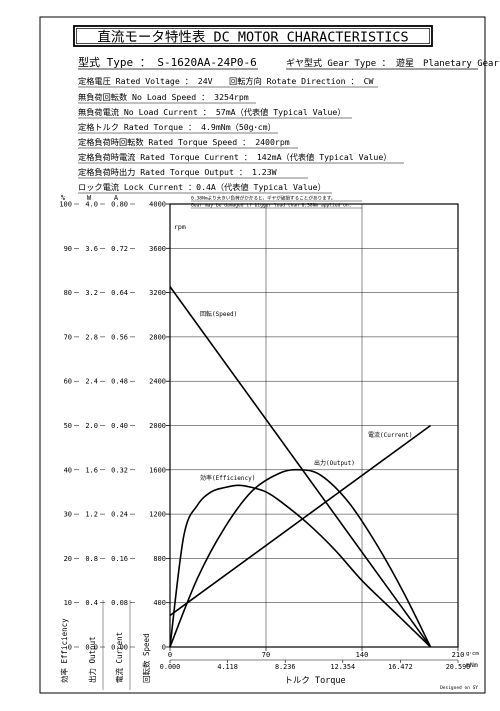 This screenshot has width=500, height=711. I want to click on efficiency-tick-label: 50, so click(68, 426).